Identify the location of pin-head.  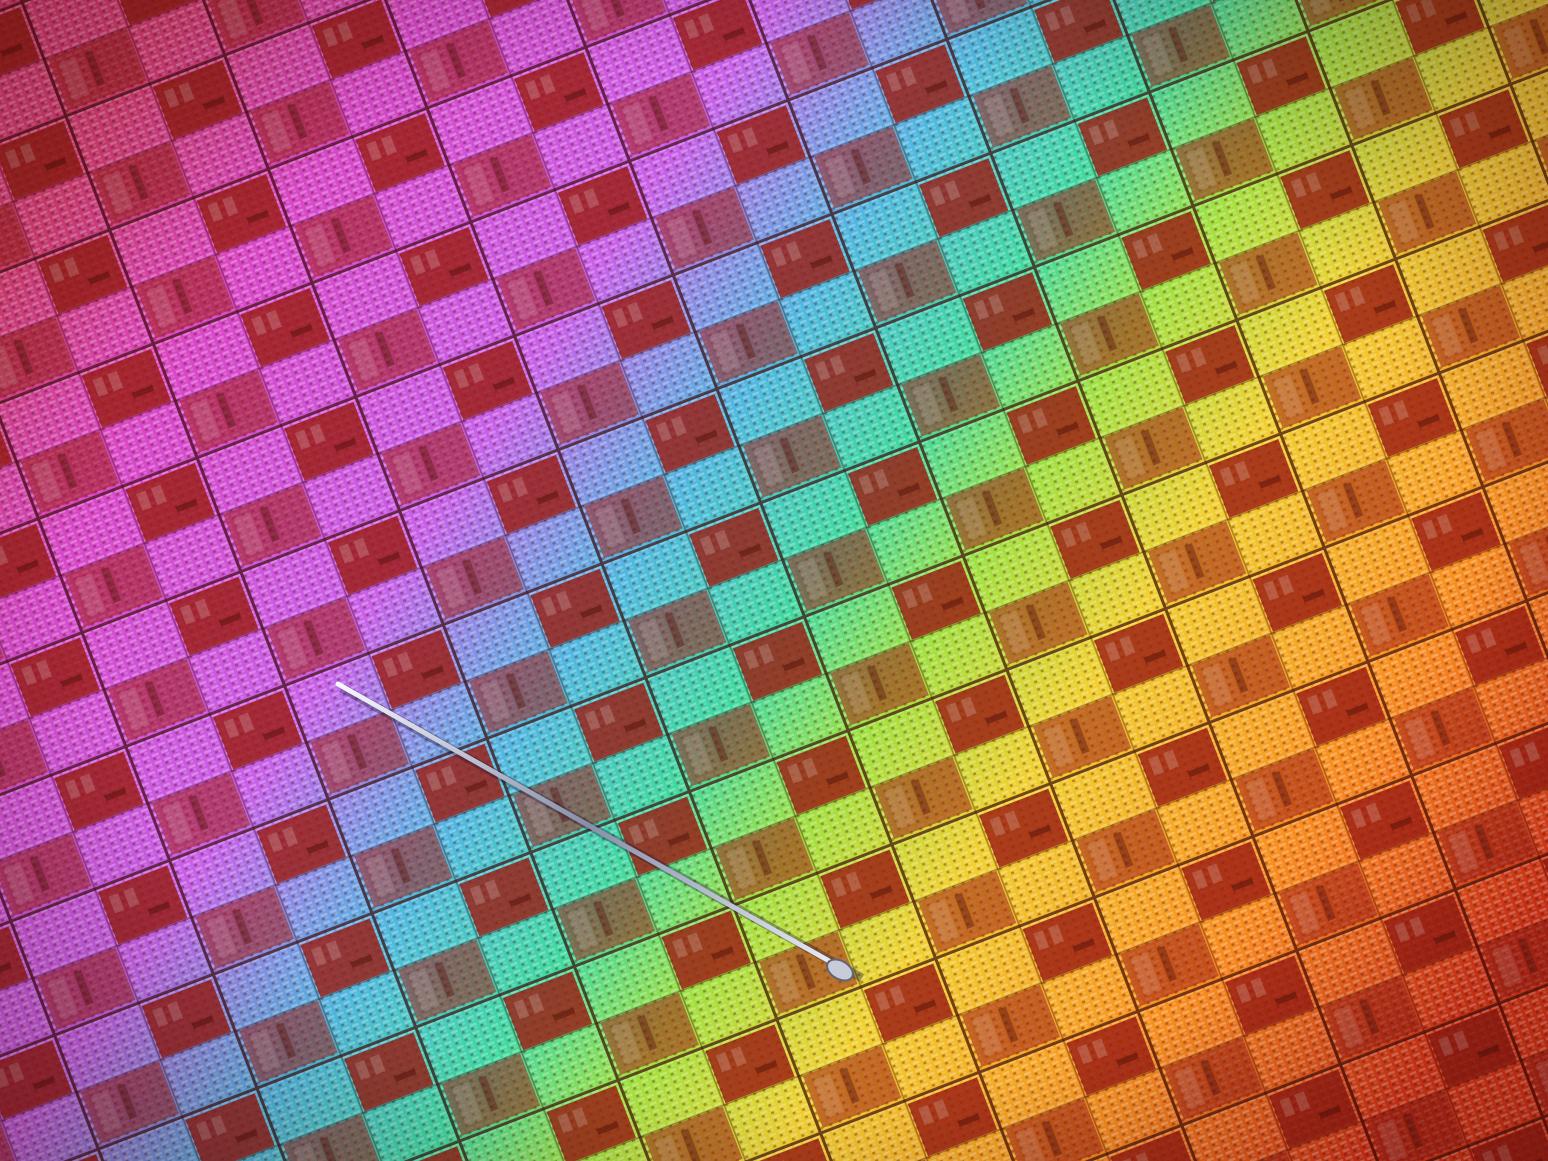
(840, 970).